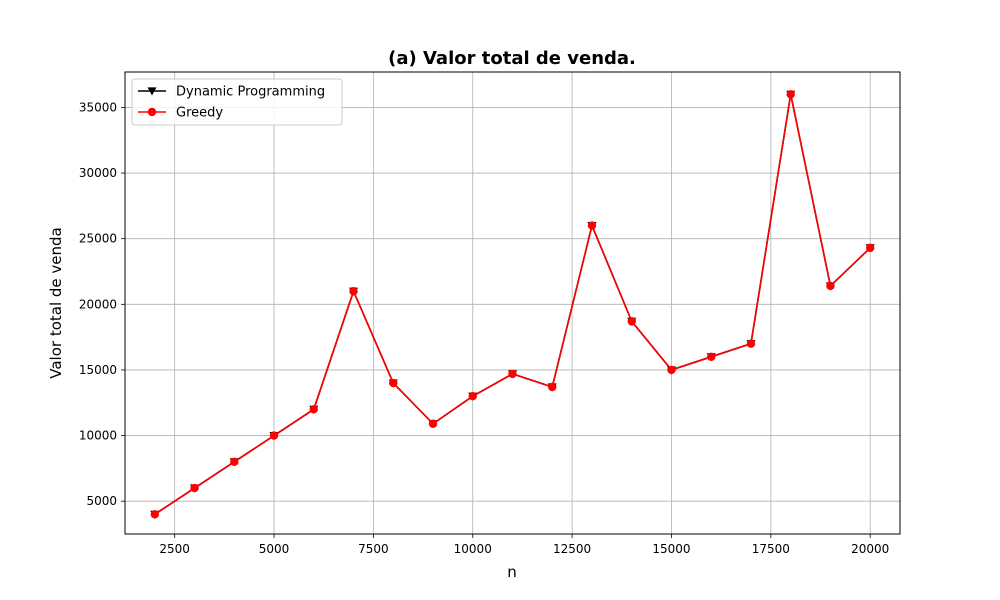 This screenshot has width=1000, height=600. I want to click on y-tick-label: 30000, so click(98, 173).